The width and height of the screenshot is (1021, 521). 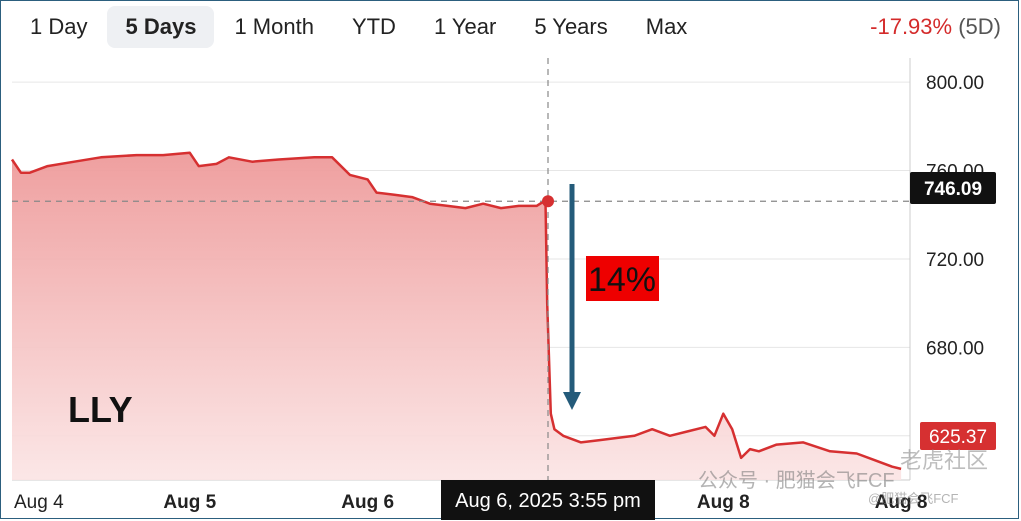 I want to click on x-tick-label: Aug 4, so click(x=39, y=502).